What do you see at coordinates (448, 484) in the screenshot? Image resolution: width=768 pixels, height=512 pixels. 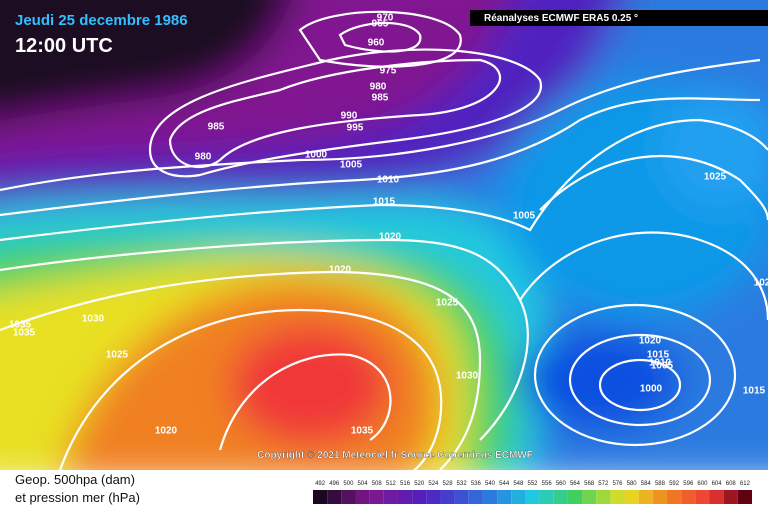 I see `scale-label: 528` at bounding box center [448, 484].